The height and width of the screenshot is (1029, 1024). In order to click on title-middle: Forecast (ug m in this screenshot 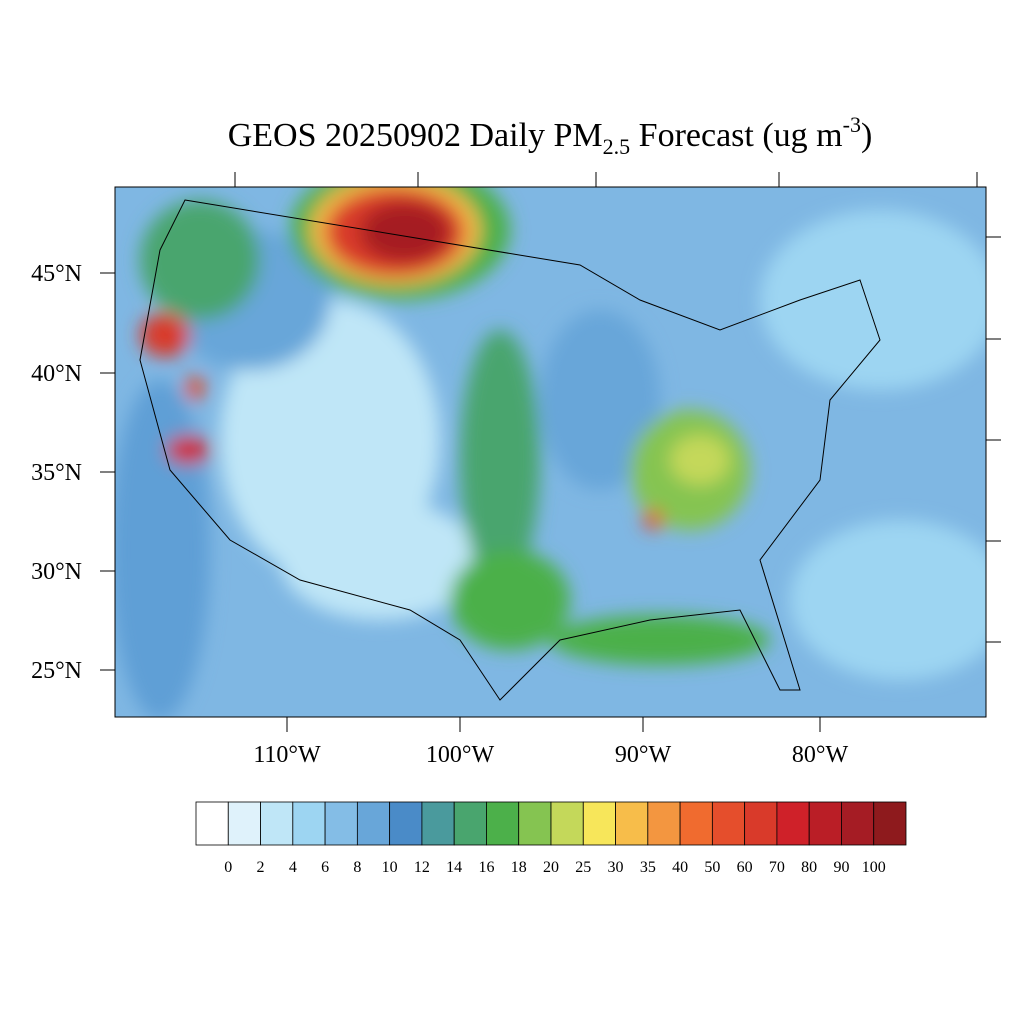, I will do `click(736, 135)`.